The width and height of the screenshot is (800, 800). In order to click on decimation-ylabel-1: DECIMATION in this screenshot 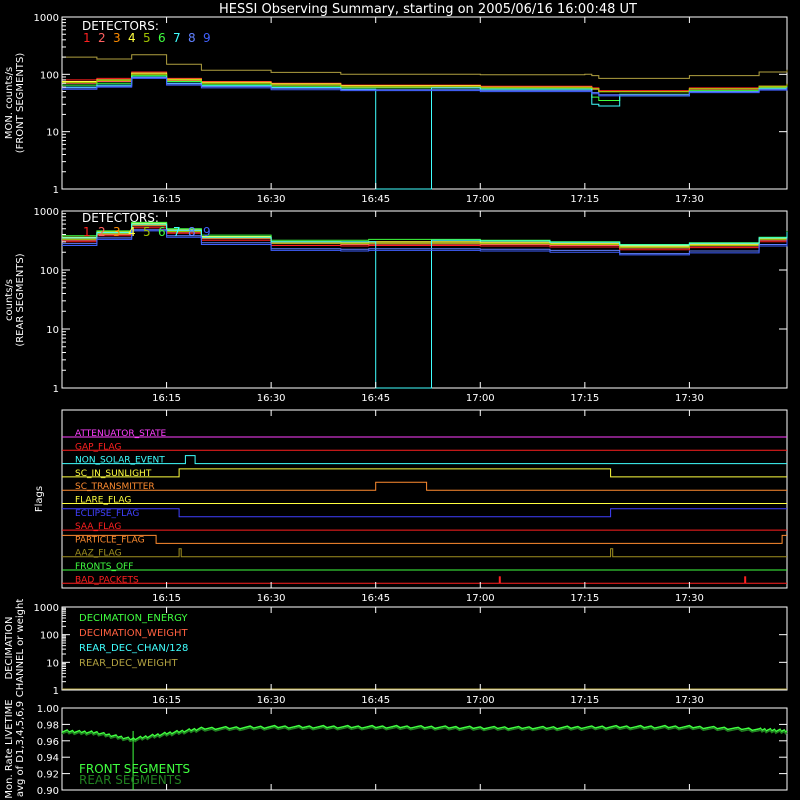, I will do `click(9, 647)`.